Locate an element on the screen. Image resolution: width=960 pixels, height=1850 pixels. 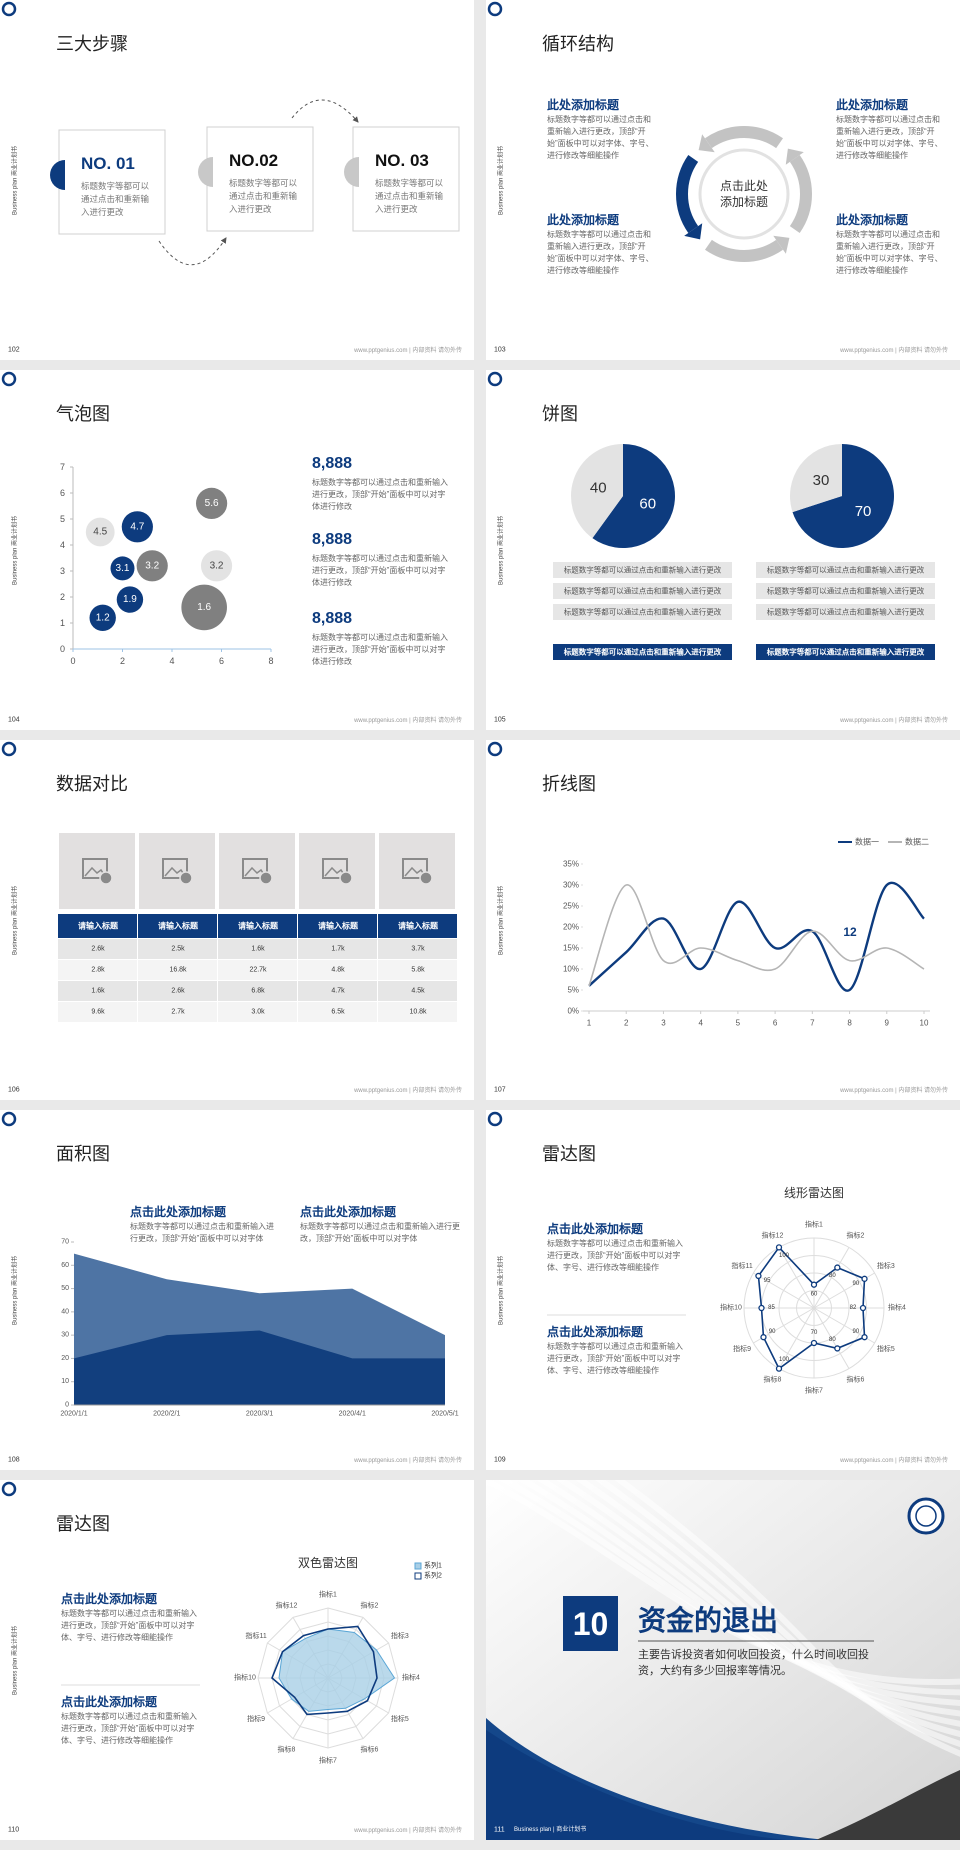
x-tick-label: 2020/1/1 is located at coordinates (73, 1414).